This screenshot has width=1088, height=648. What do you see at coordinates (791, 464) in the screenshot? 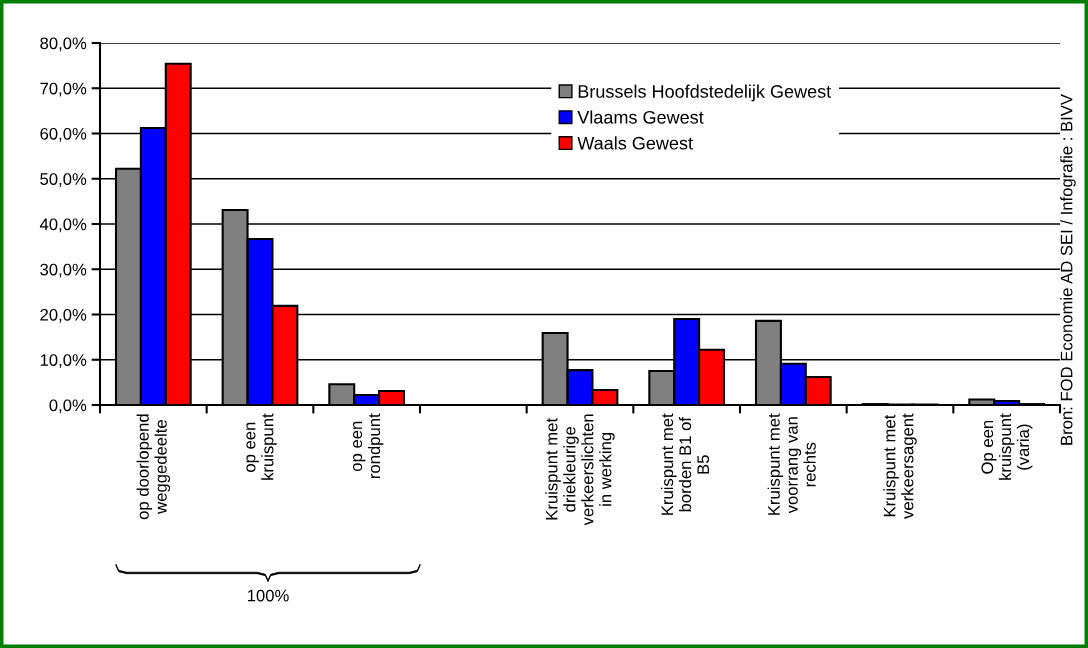
I see `x-tick-label: Kruispunt met voorrang van rechts` at bounding box center [791, 464].